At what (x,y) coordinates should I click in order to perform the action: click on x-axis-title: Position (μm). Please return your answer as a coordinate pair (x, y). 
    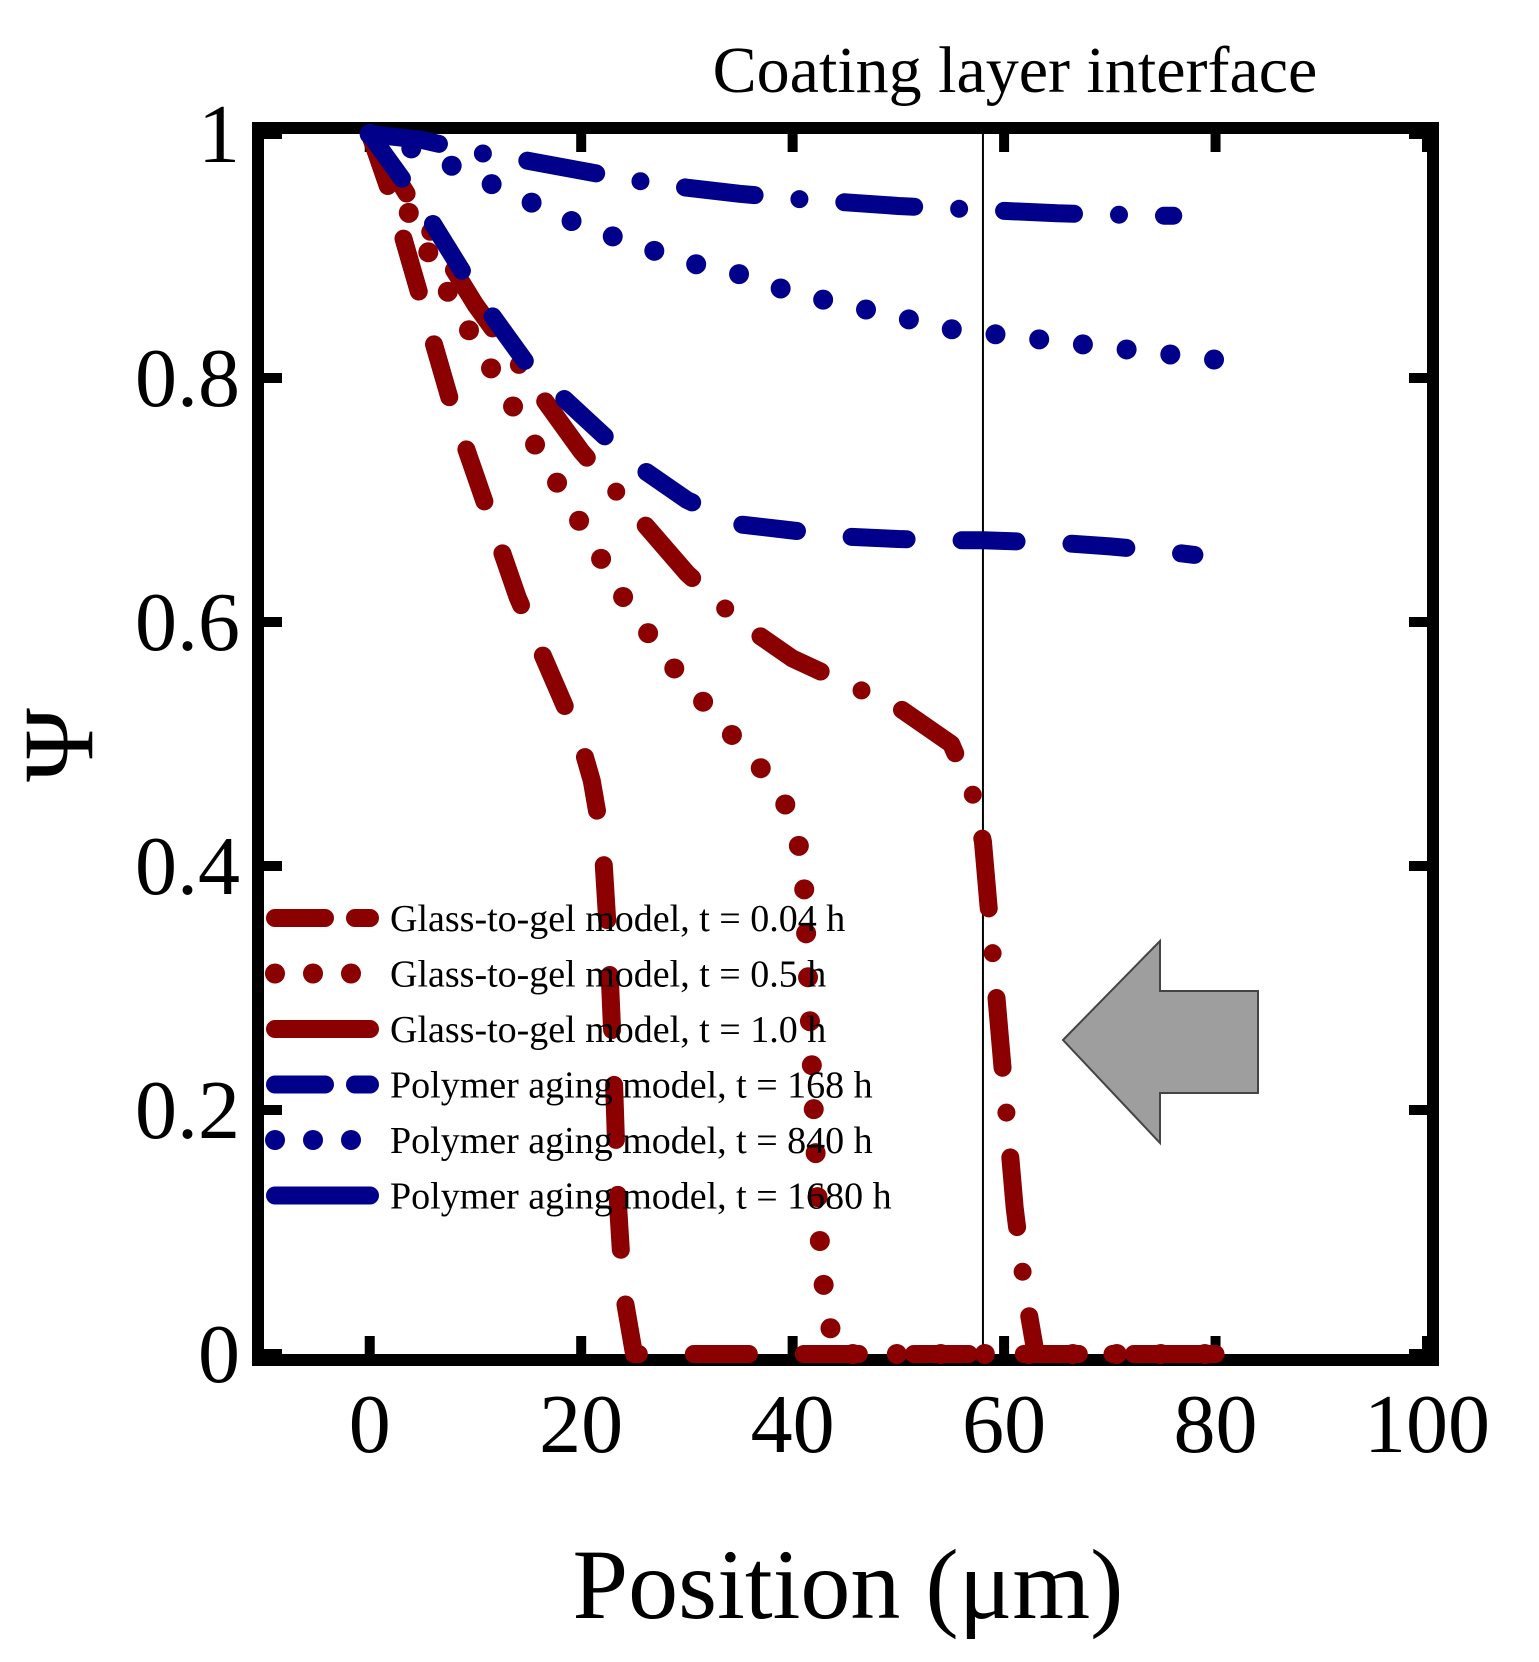
    Looking at the image, I should click on (848, 1584).